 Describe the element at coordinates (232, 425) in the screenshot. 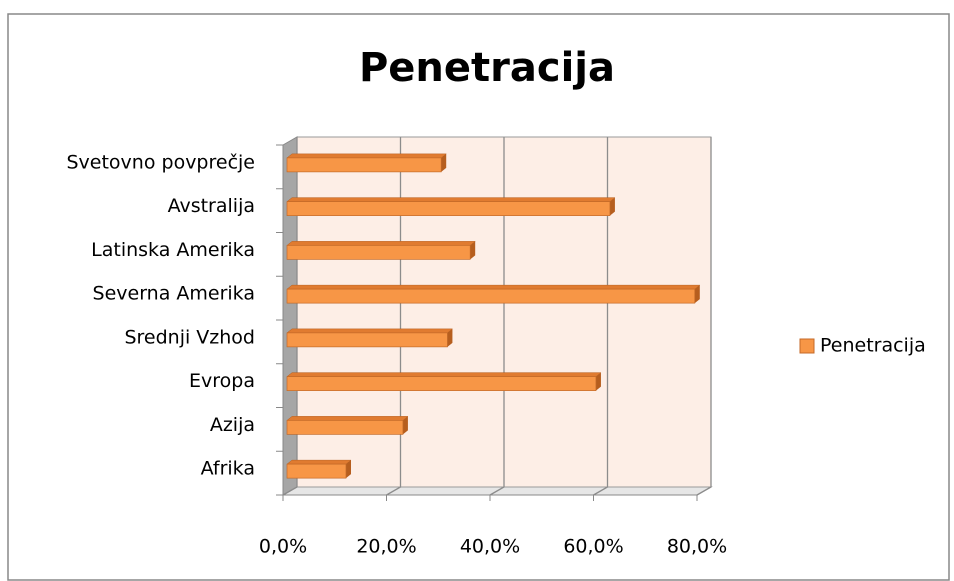

I see `y-tick-label: Azija` at that location.